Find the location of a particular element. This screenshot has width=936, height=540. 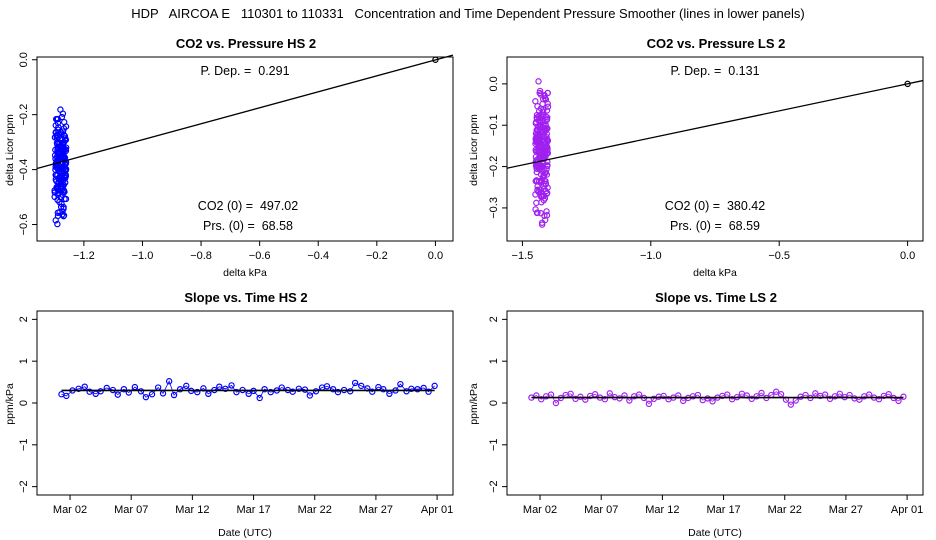

x-tick-label: −0.6 is located at coordinates (260, 256).